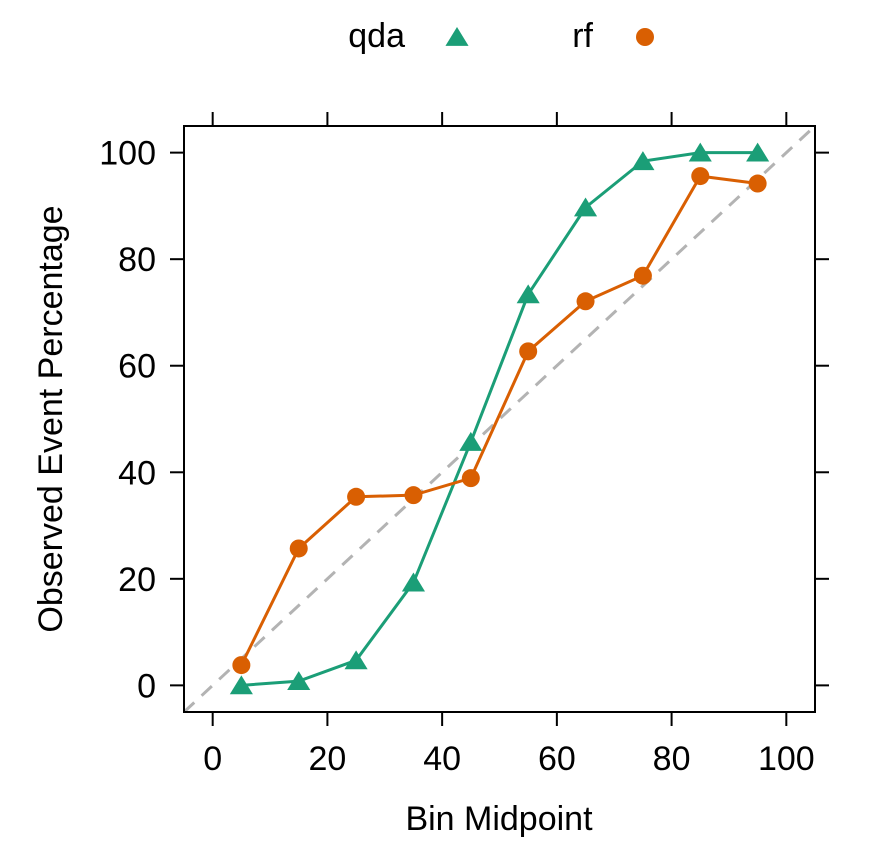 The height and width of the screenshot is (852, 883). I want to click on legend-marker-rf, so click(645, 37).